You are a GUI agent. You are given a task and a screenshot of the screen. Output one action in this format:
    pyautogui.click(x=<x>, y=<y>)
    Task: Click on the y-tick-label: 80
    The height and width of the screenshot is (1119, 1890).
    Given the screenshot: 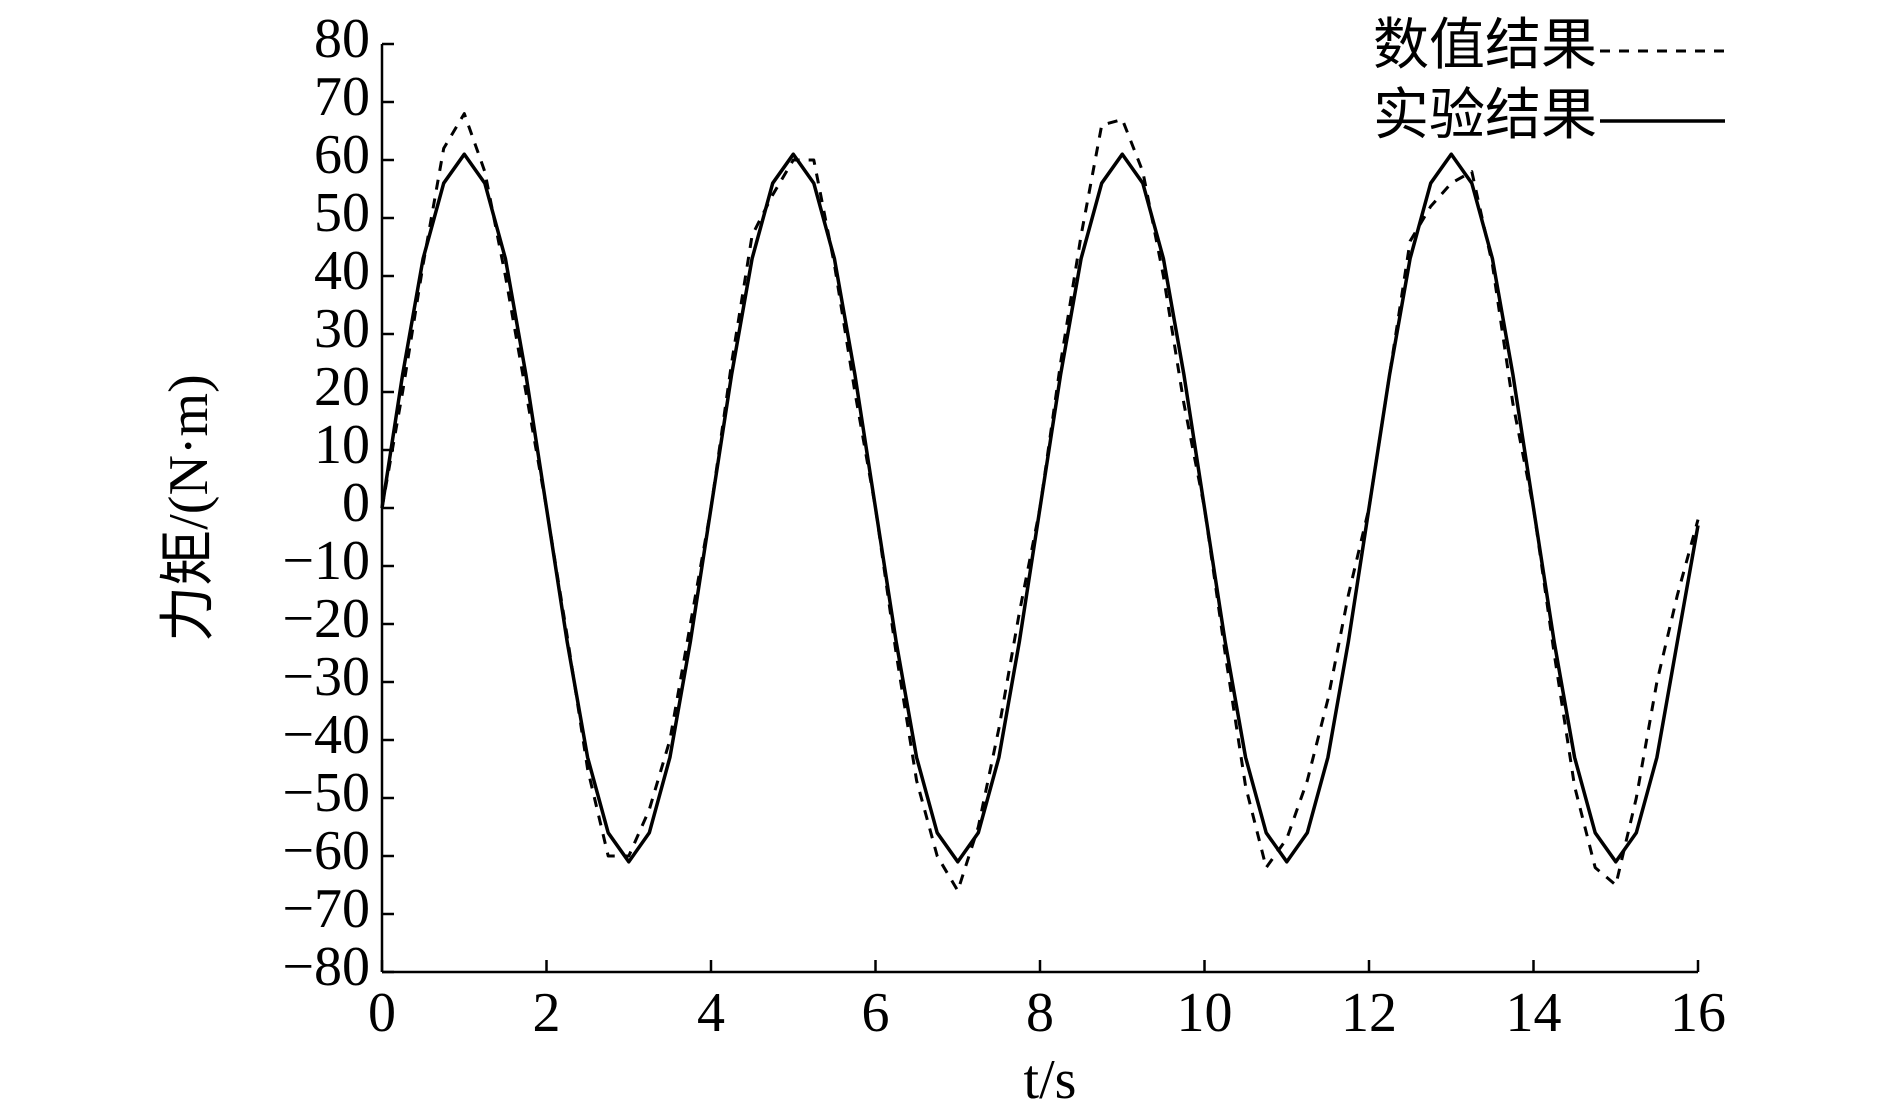 What is the action you would take?
    pyautogui.click(x=342, y=39)
    